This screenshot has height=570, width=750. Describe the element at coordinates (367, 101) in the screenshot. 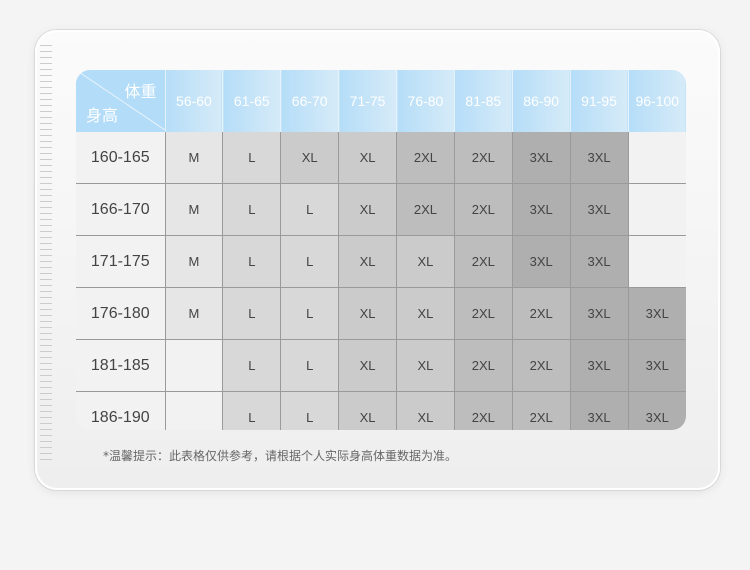

I see `weight-header: 71-75` at that location.